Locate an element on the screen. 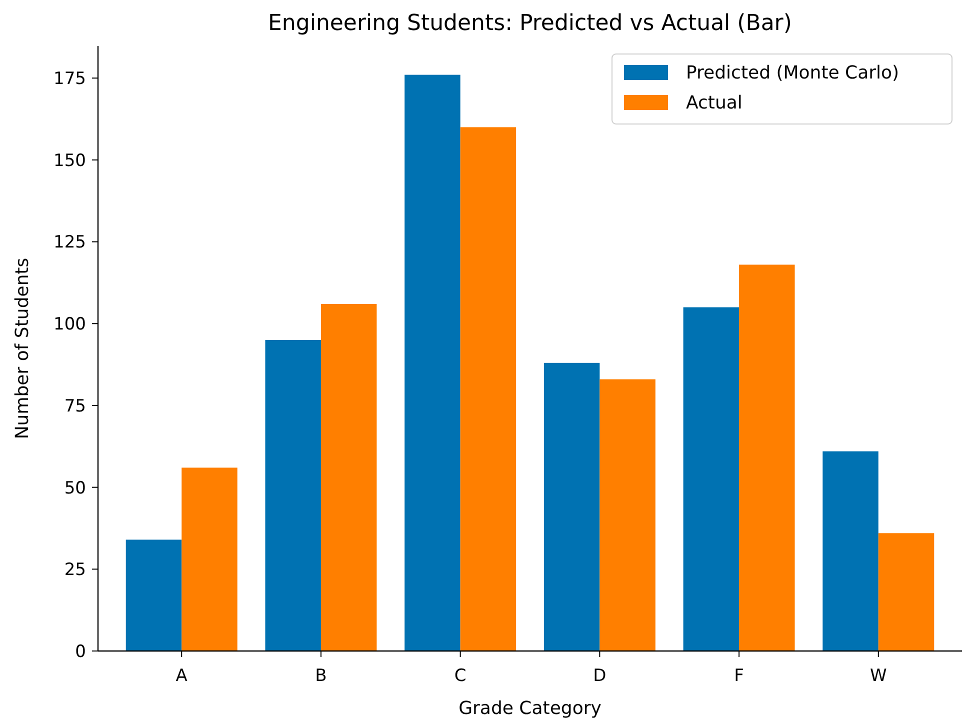  legend-label: Actual is located at coordinates (714, 103).